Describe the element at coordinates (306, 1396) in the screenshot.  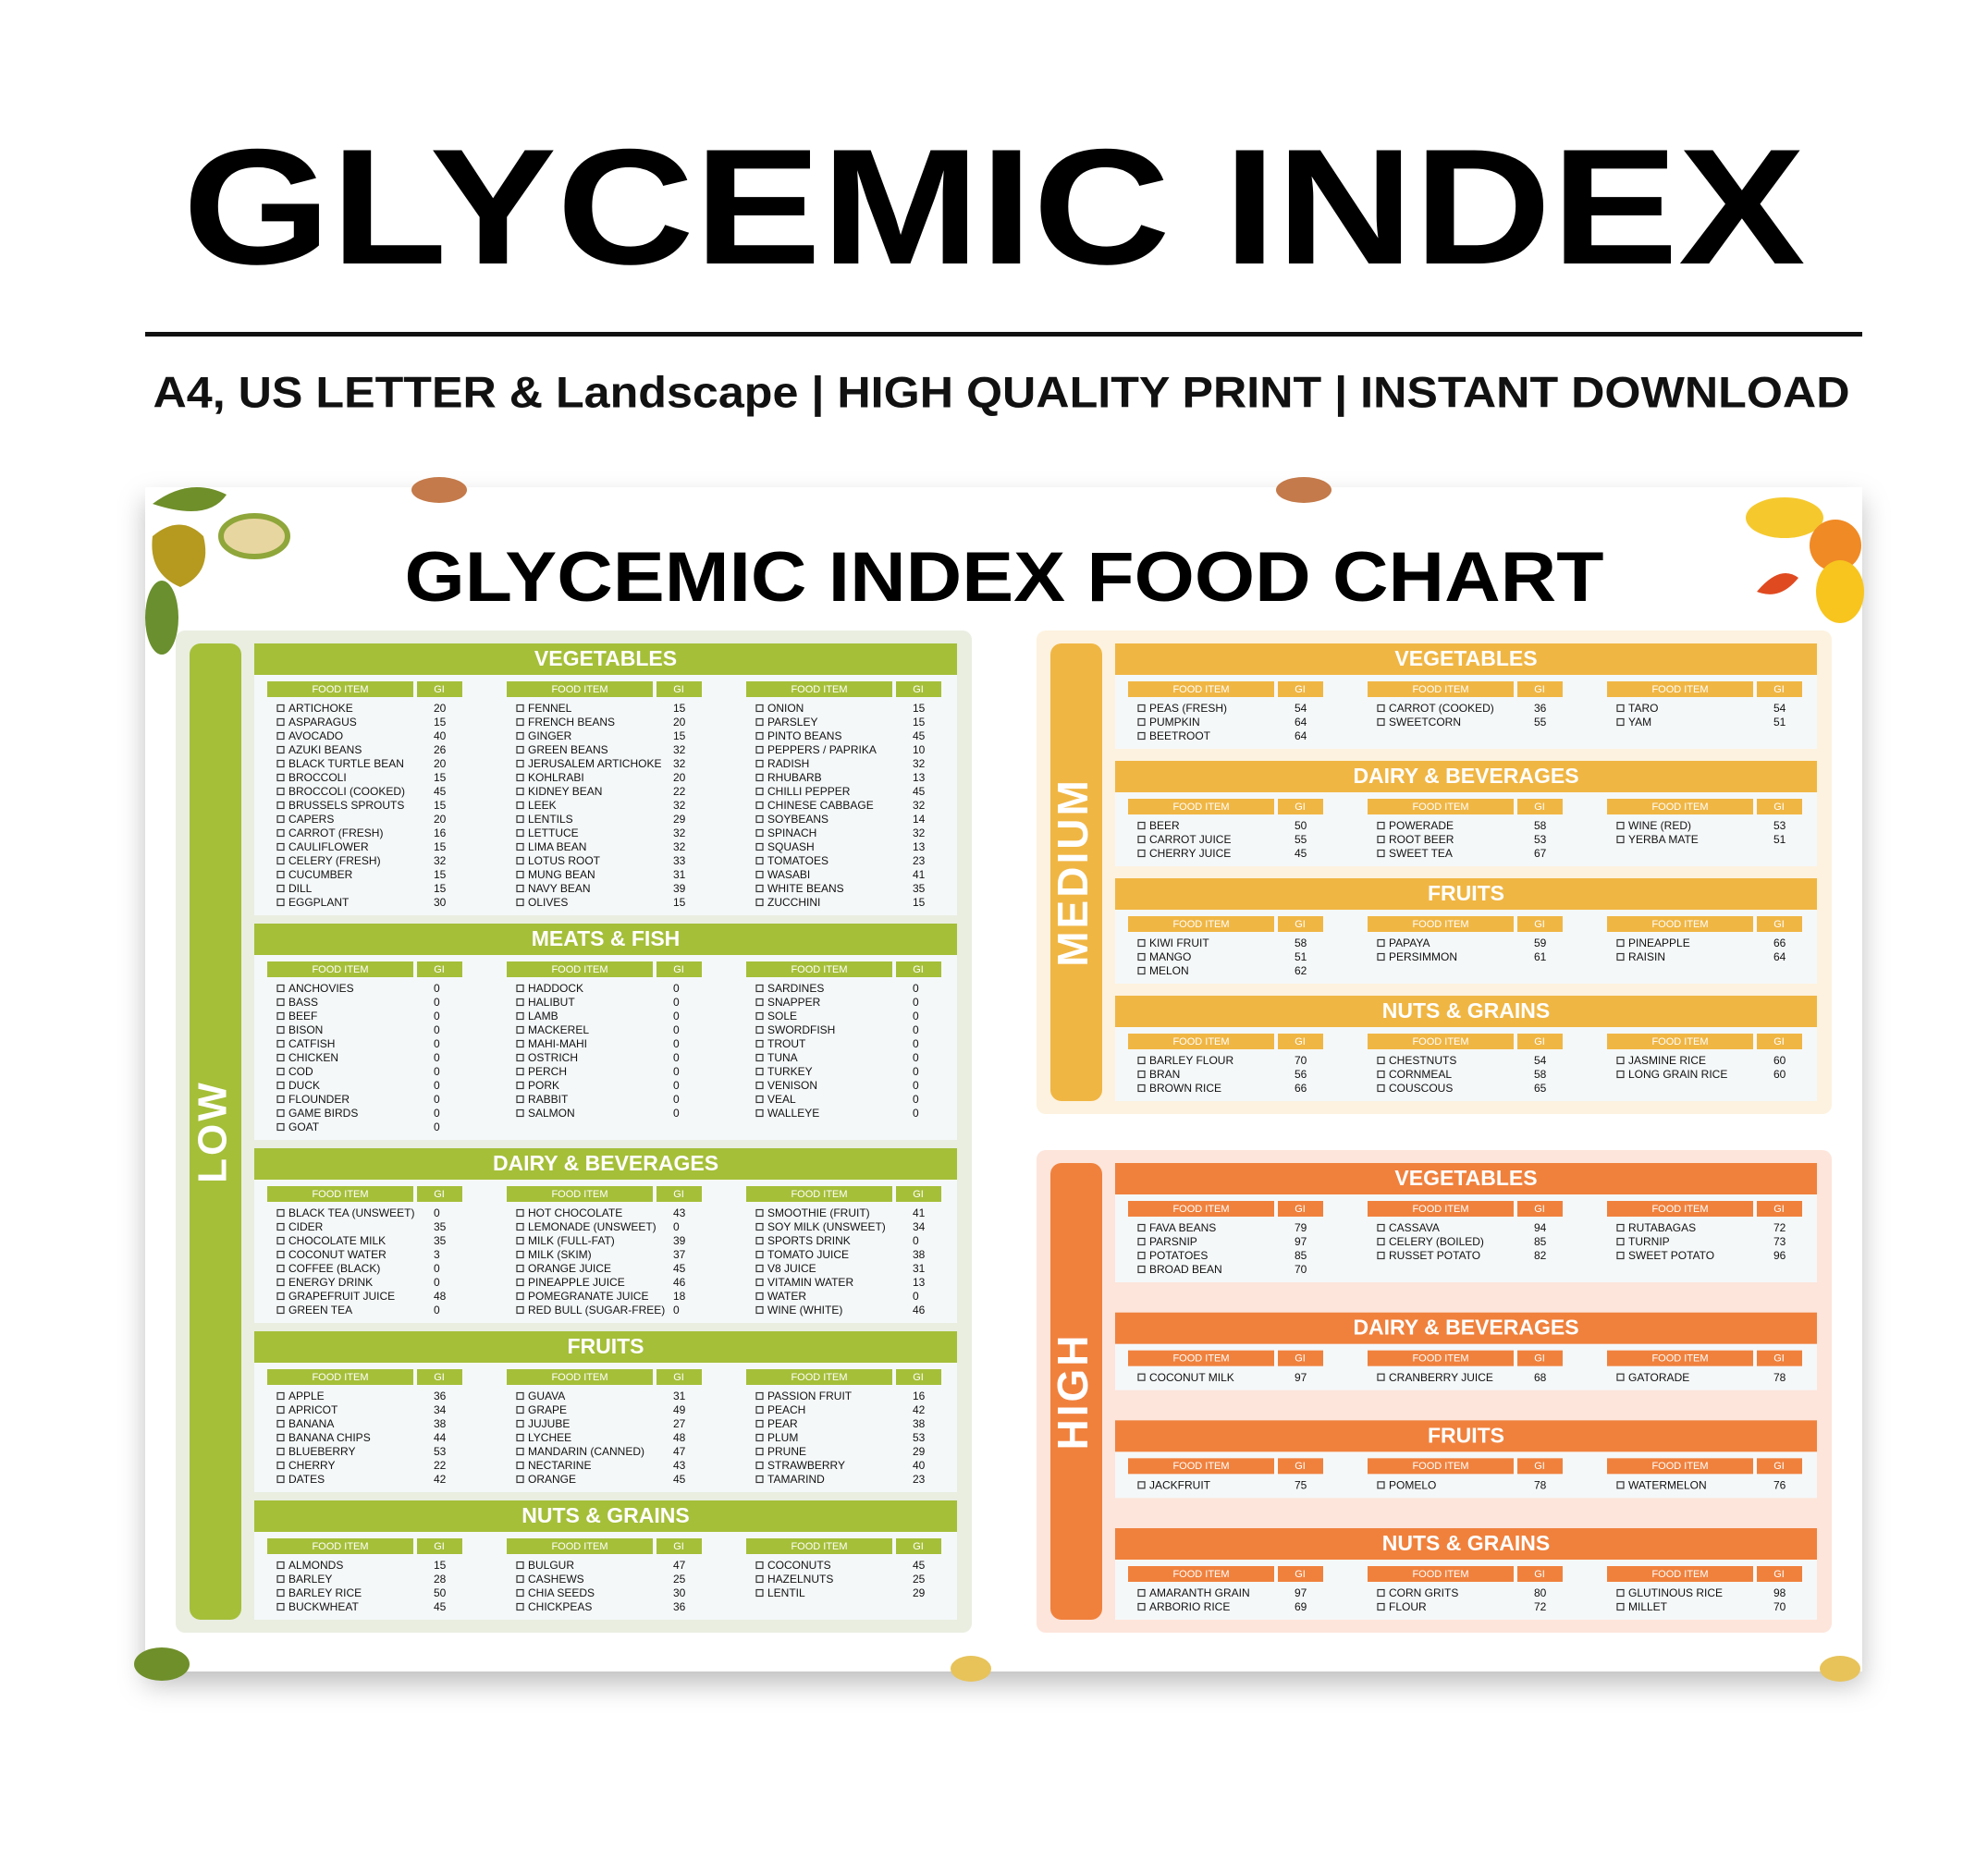
I see `food-name: APPLE` at that location.